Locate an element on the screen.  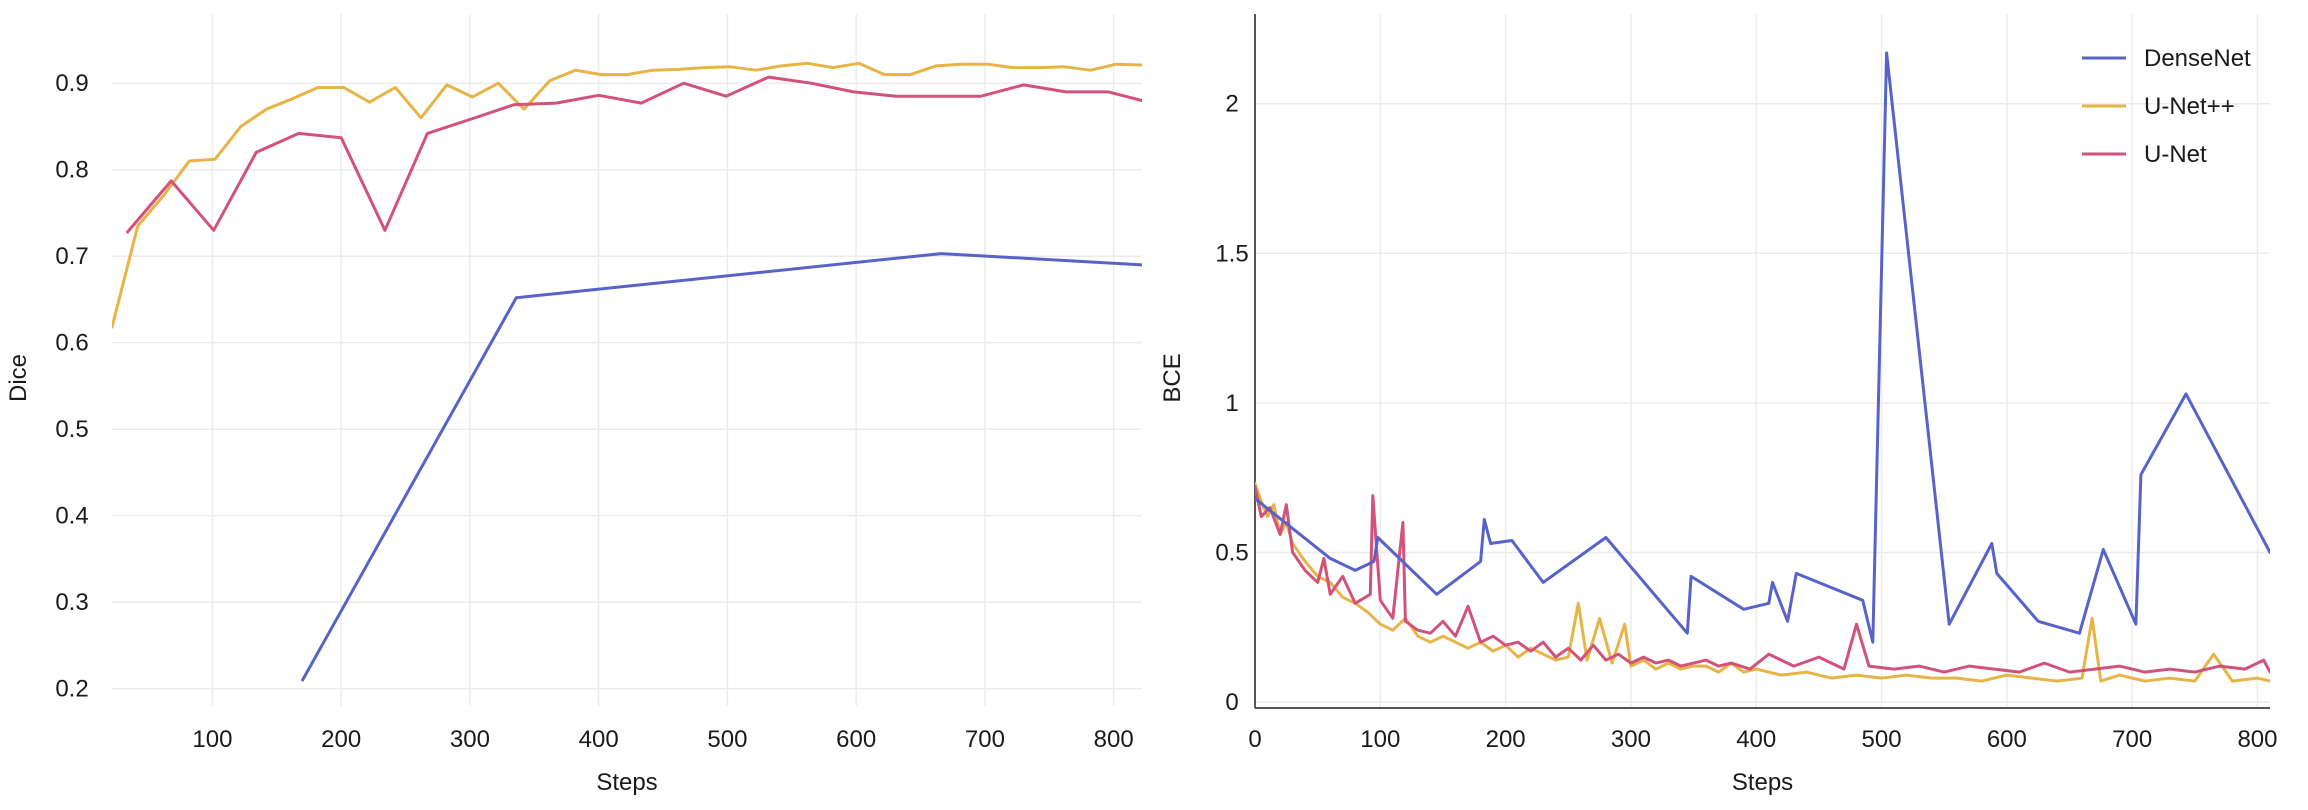
bce-x-tick-label: 300 is located at coordinates (1631, 739).